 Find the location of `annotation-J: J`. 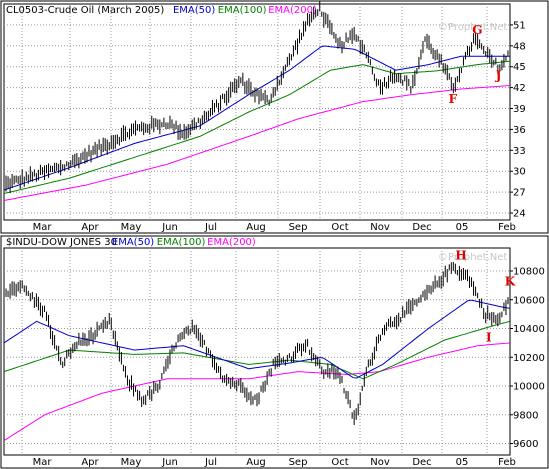

annotation-J: J is located at coordinates (498, 75).